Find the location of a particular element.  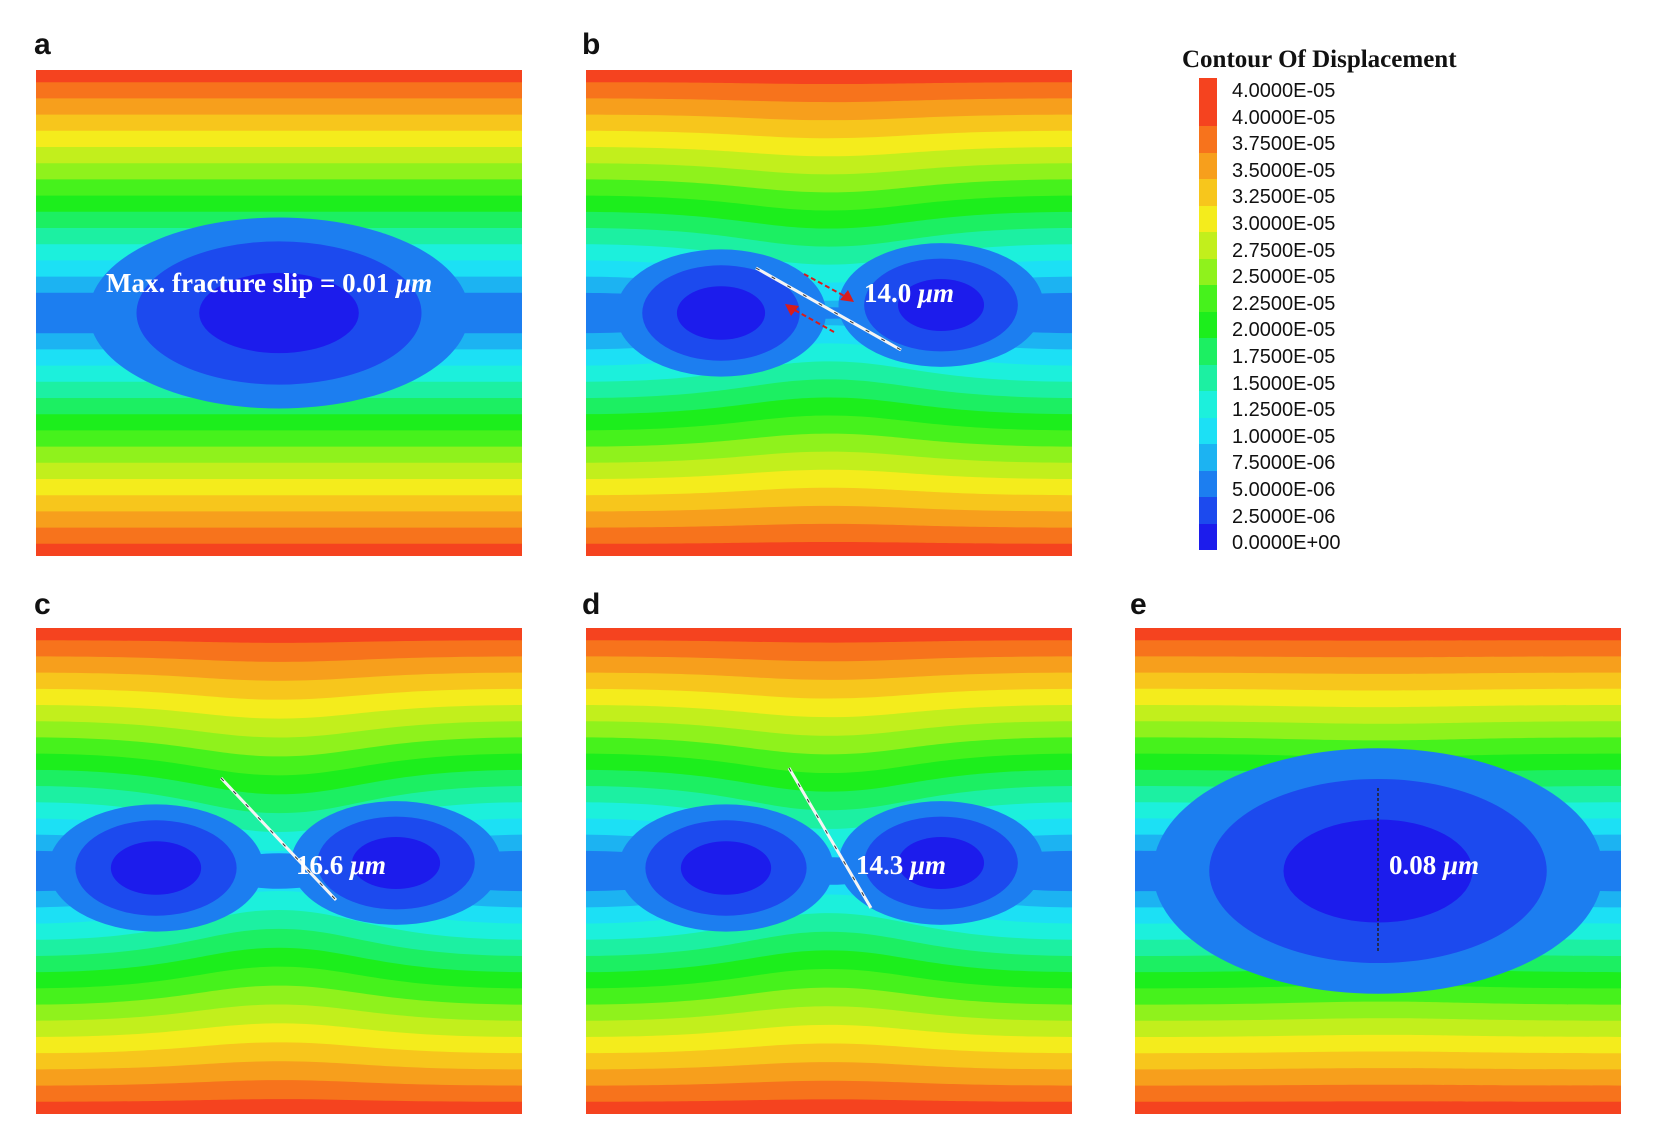

slip-label-d: 14.3 μm is located at coordinates (901, 865).